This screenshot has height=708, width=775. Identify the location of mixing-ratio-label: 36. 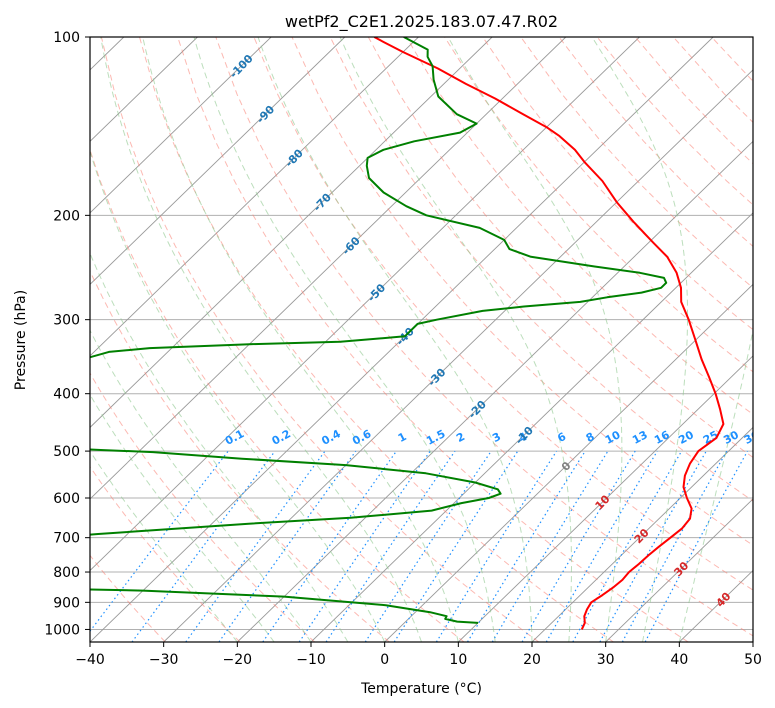
(752, 437).